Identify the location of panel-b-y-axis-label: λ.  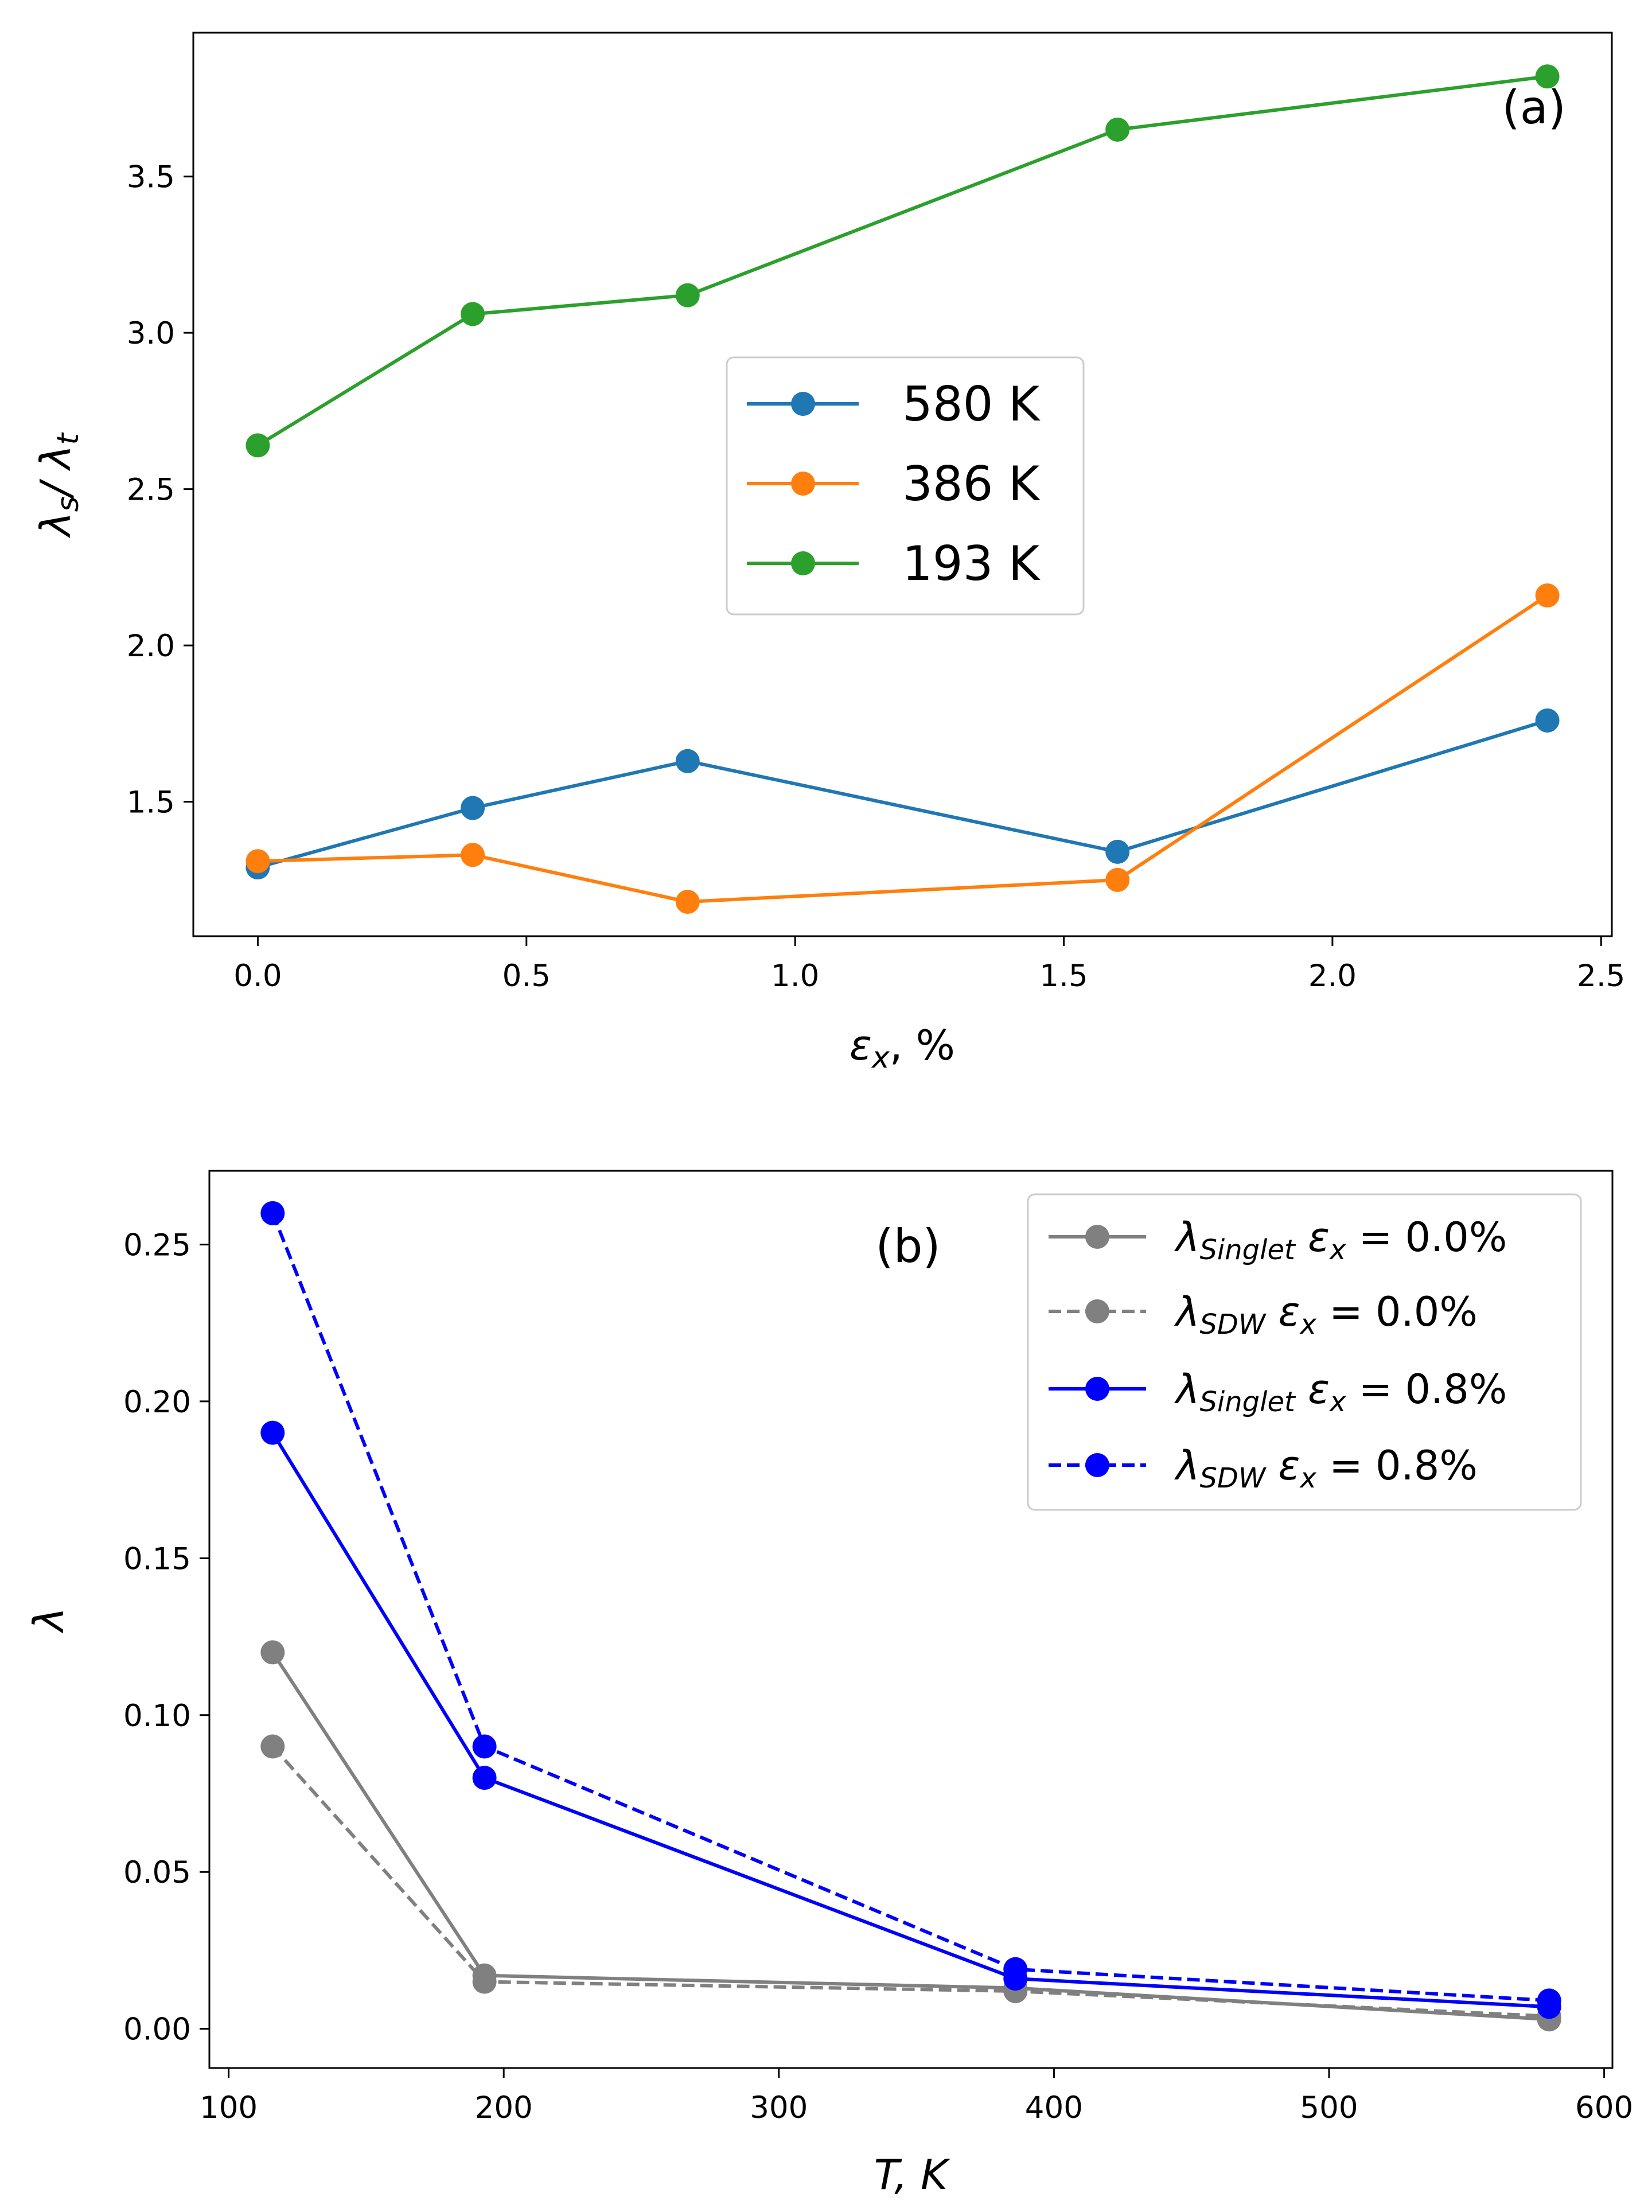
(49, 1620).